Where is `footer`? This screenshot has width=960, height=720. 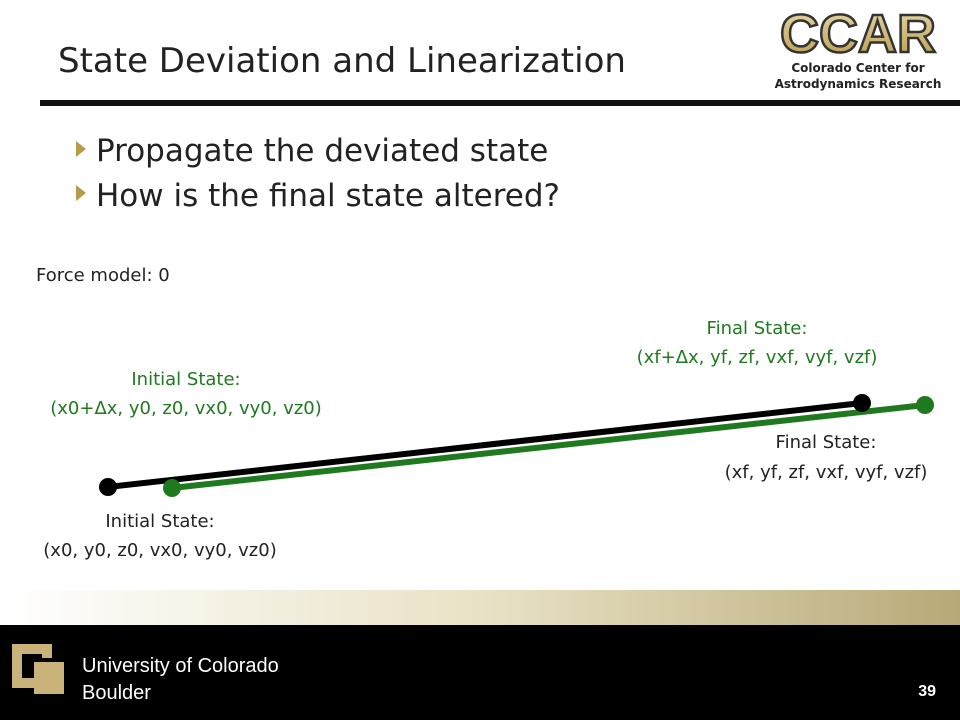 footer is located at coordinates (480, 672).